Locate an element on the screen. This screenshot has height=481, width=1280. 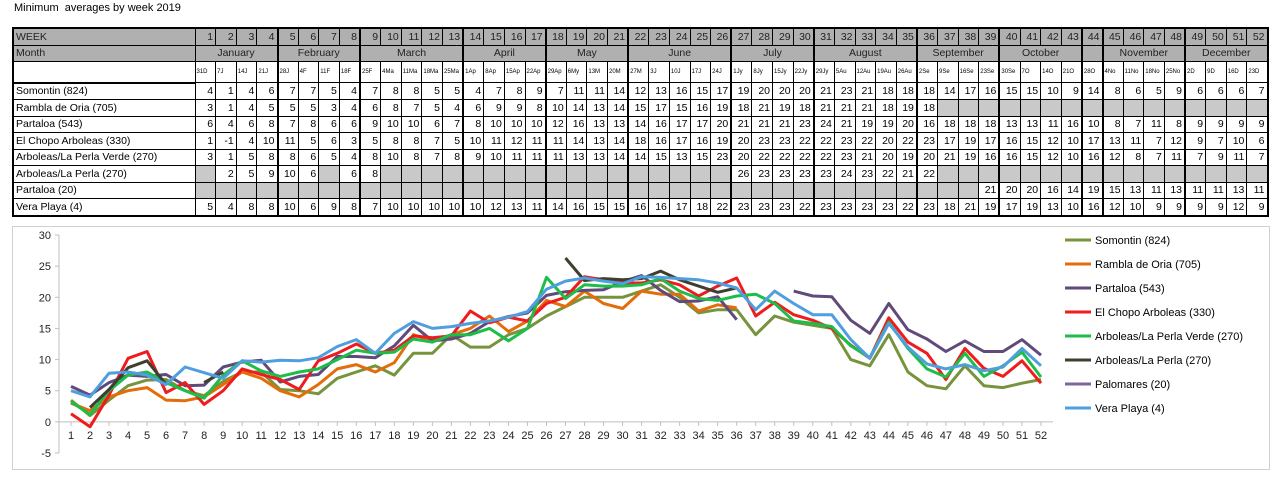
station-label: Somontin (824) is located at coordinates (104, 90).